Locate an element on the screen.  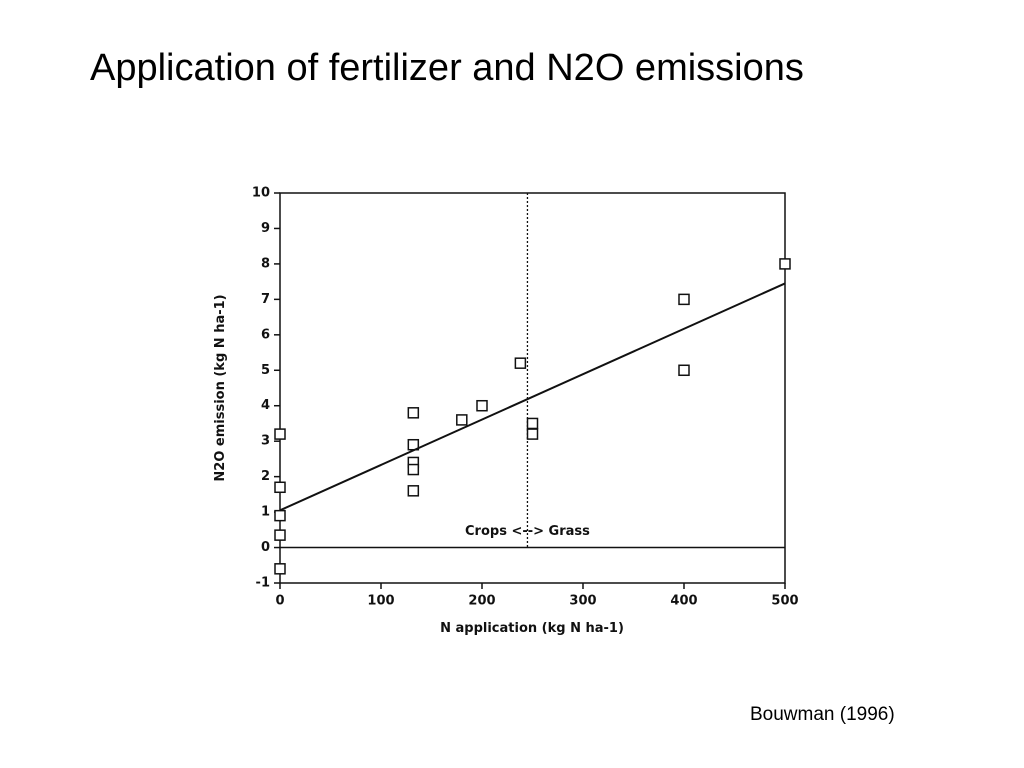
y-tick-label: 3 is located at coordinates (265, 441).